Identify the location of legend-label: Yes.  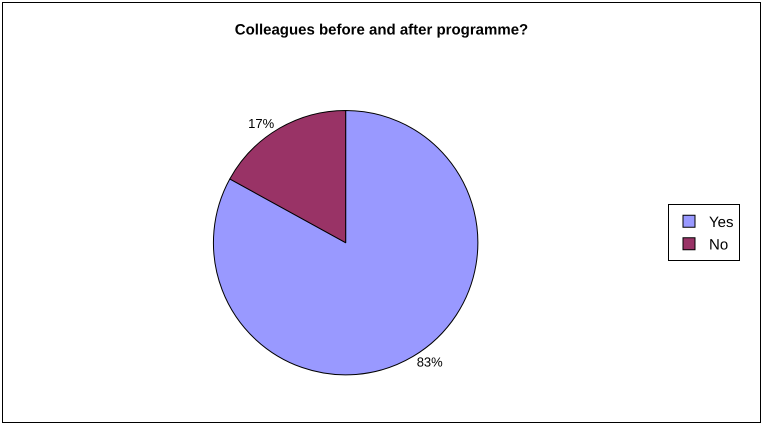
(721, 223).